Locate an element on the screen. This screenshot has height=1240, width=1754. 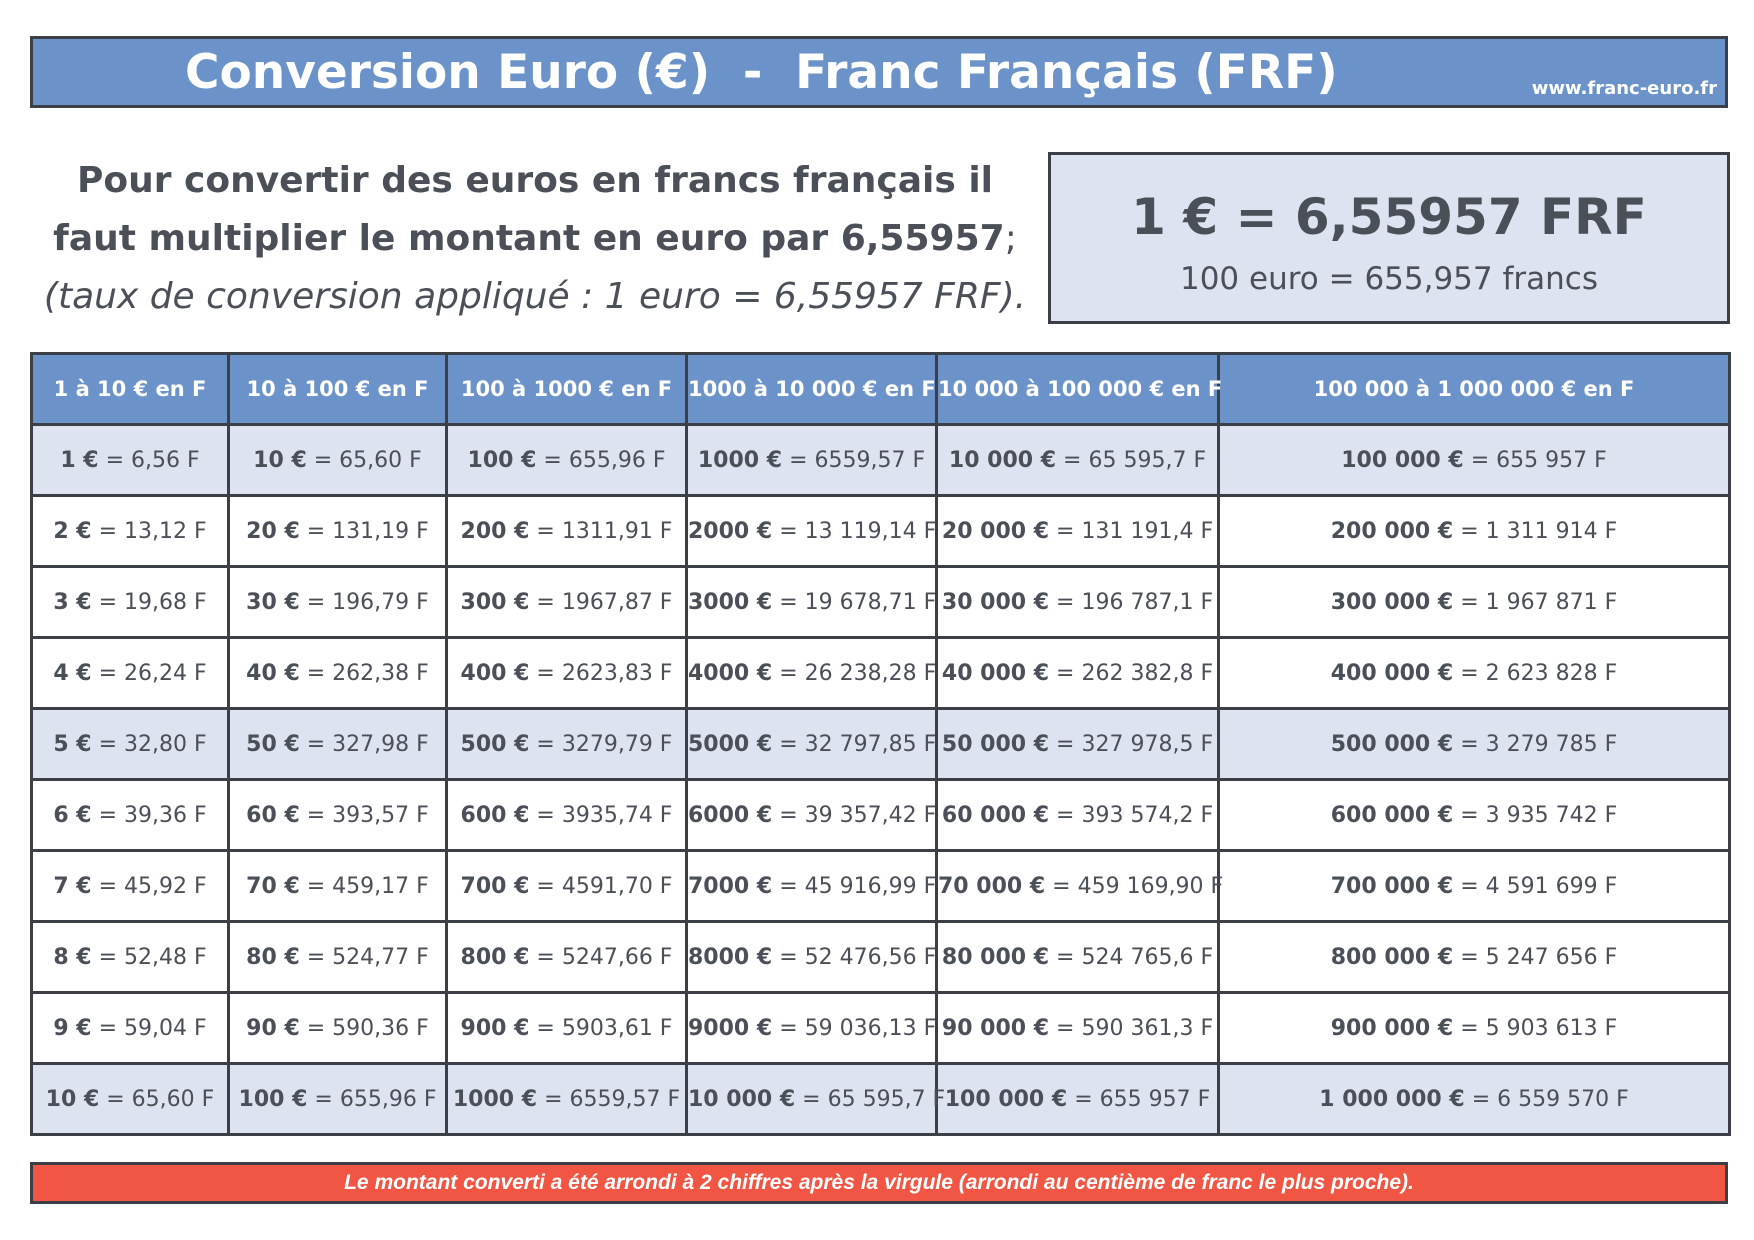
euro-amount: 700 € is located at coordinates (495, 886).